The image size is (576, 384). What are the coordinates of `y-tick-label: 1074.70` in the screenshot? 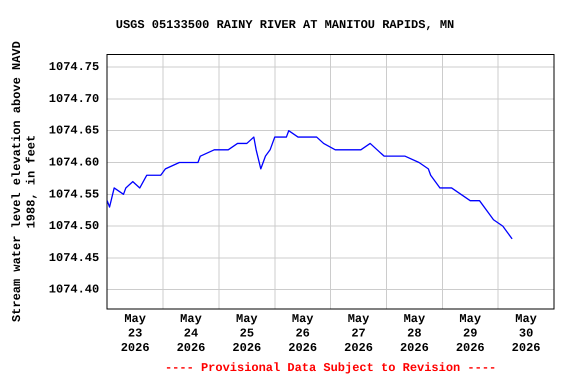 It's located at (74, 99).